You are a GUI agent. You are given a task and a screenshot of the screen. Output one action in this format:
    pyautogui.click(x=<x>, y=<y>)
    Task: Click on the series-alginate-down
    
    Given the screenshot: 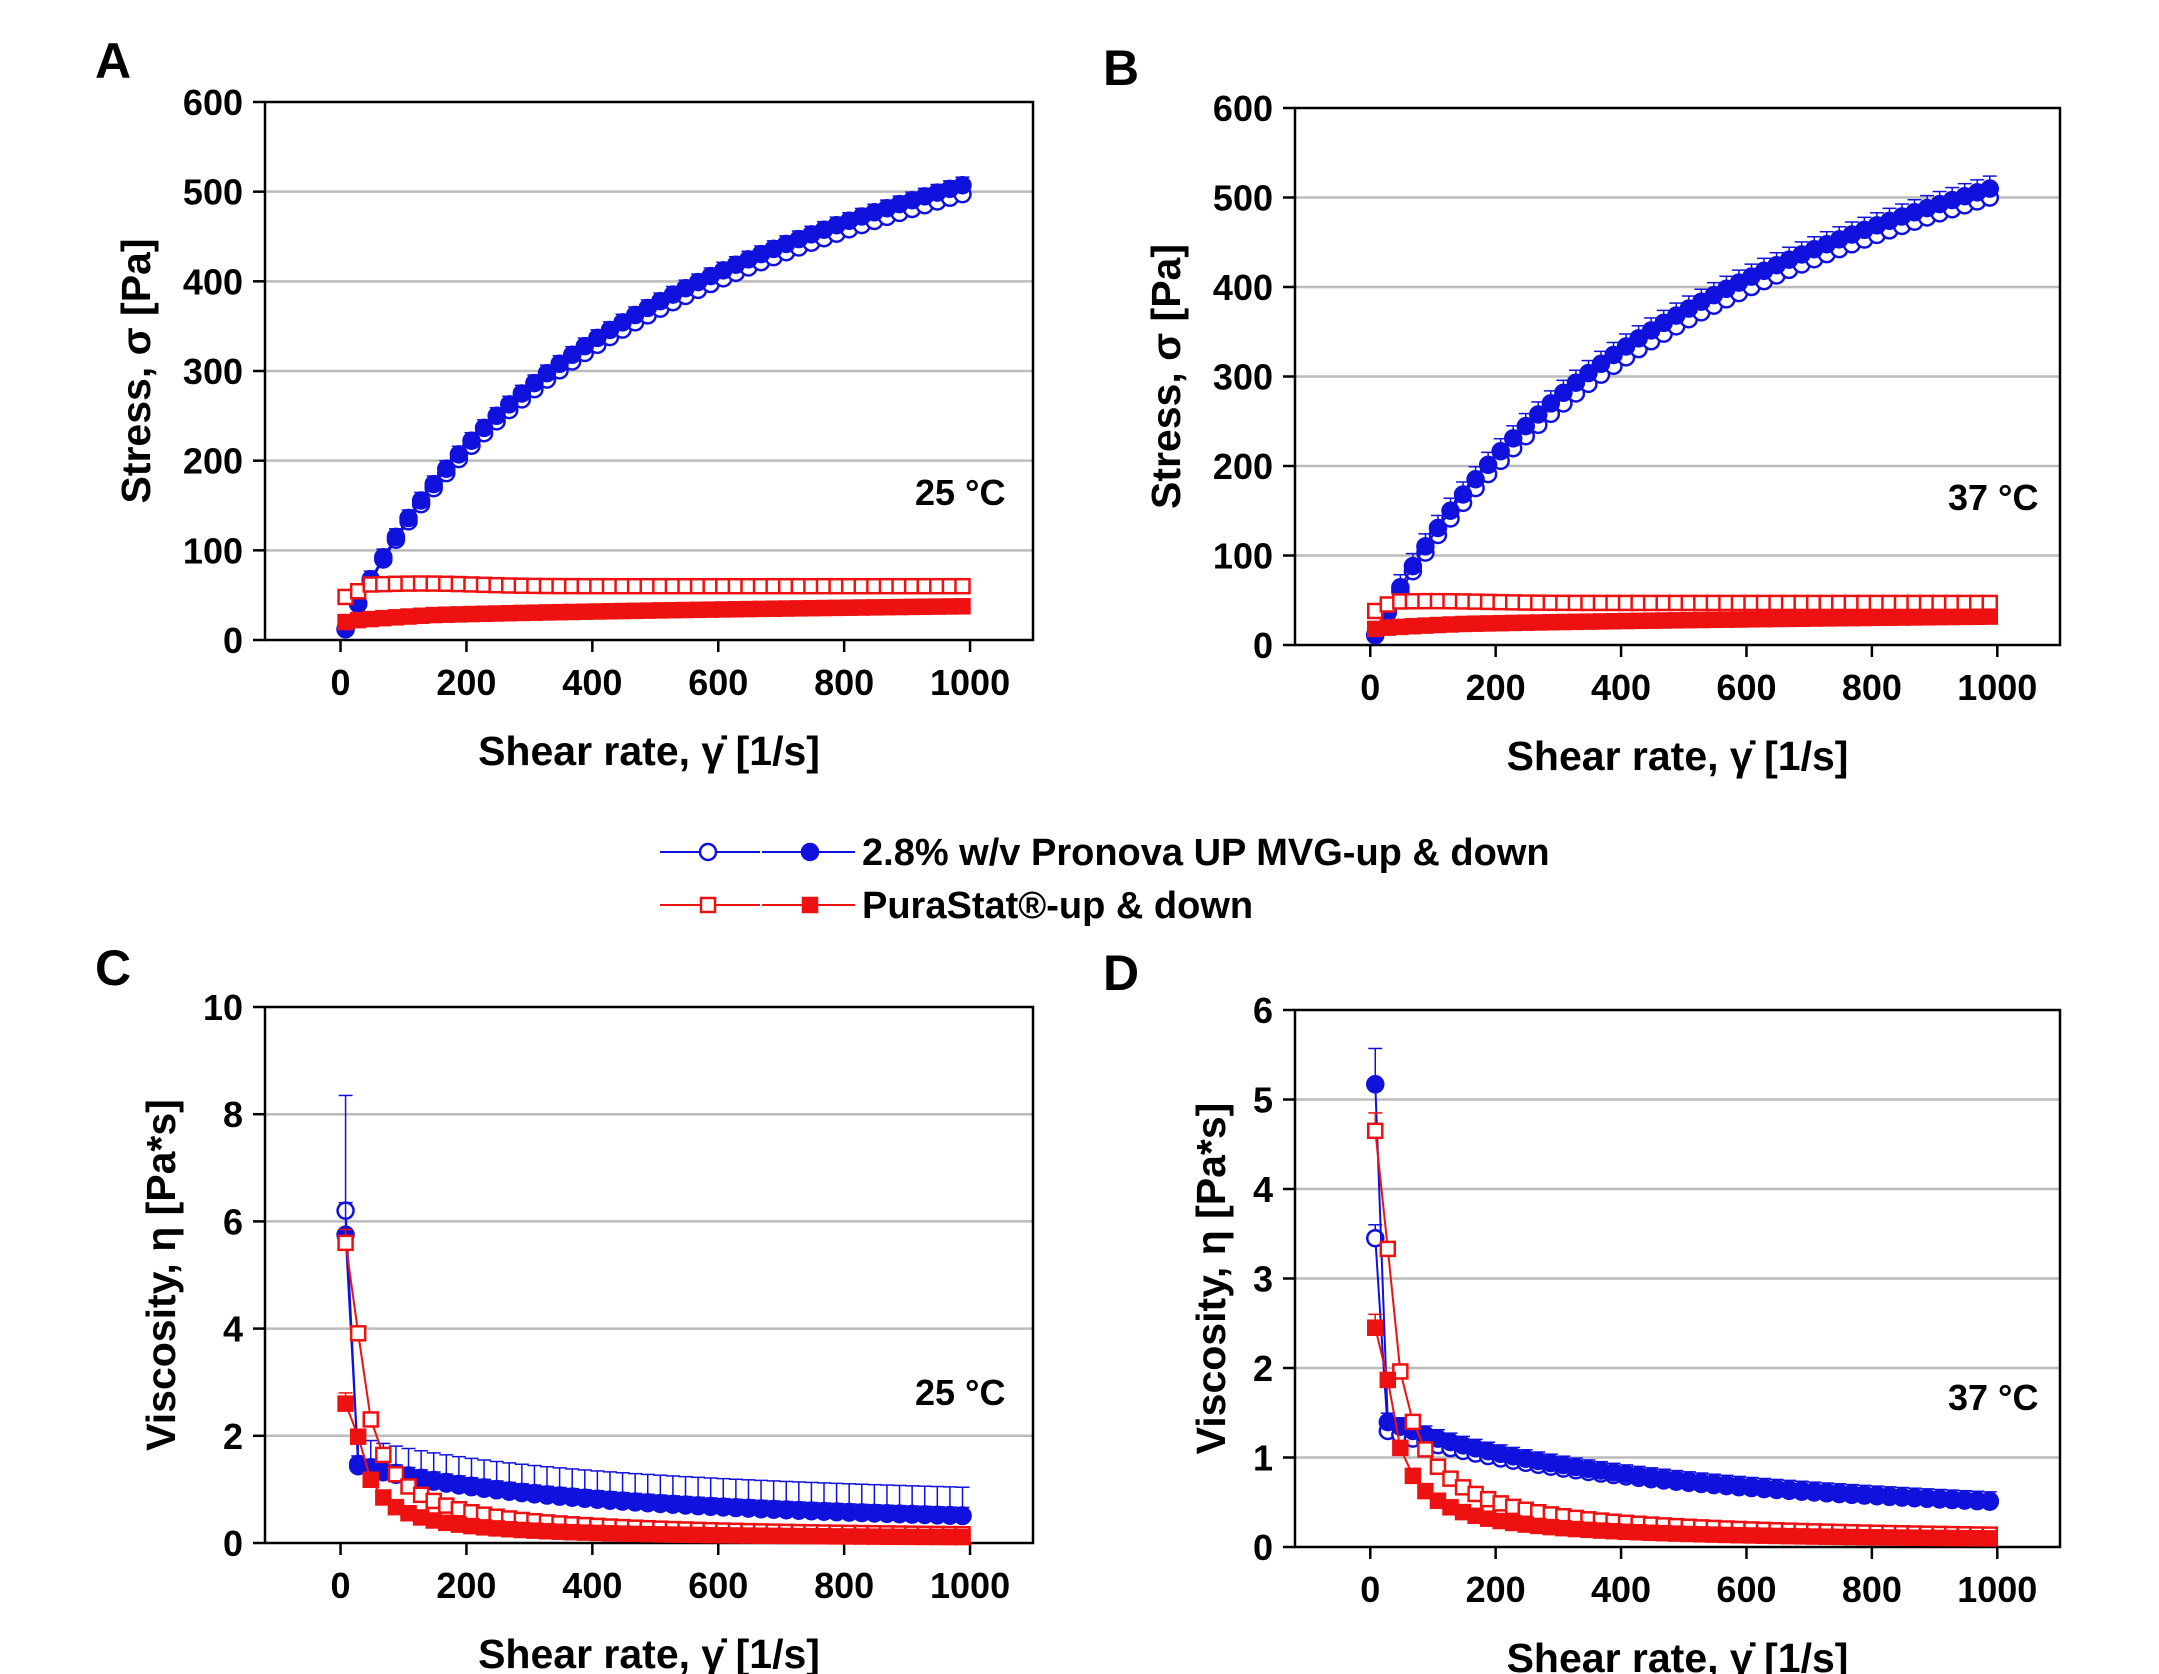 What is the action you would take?
    pyautogui.click(x=1683, y=409)
    